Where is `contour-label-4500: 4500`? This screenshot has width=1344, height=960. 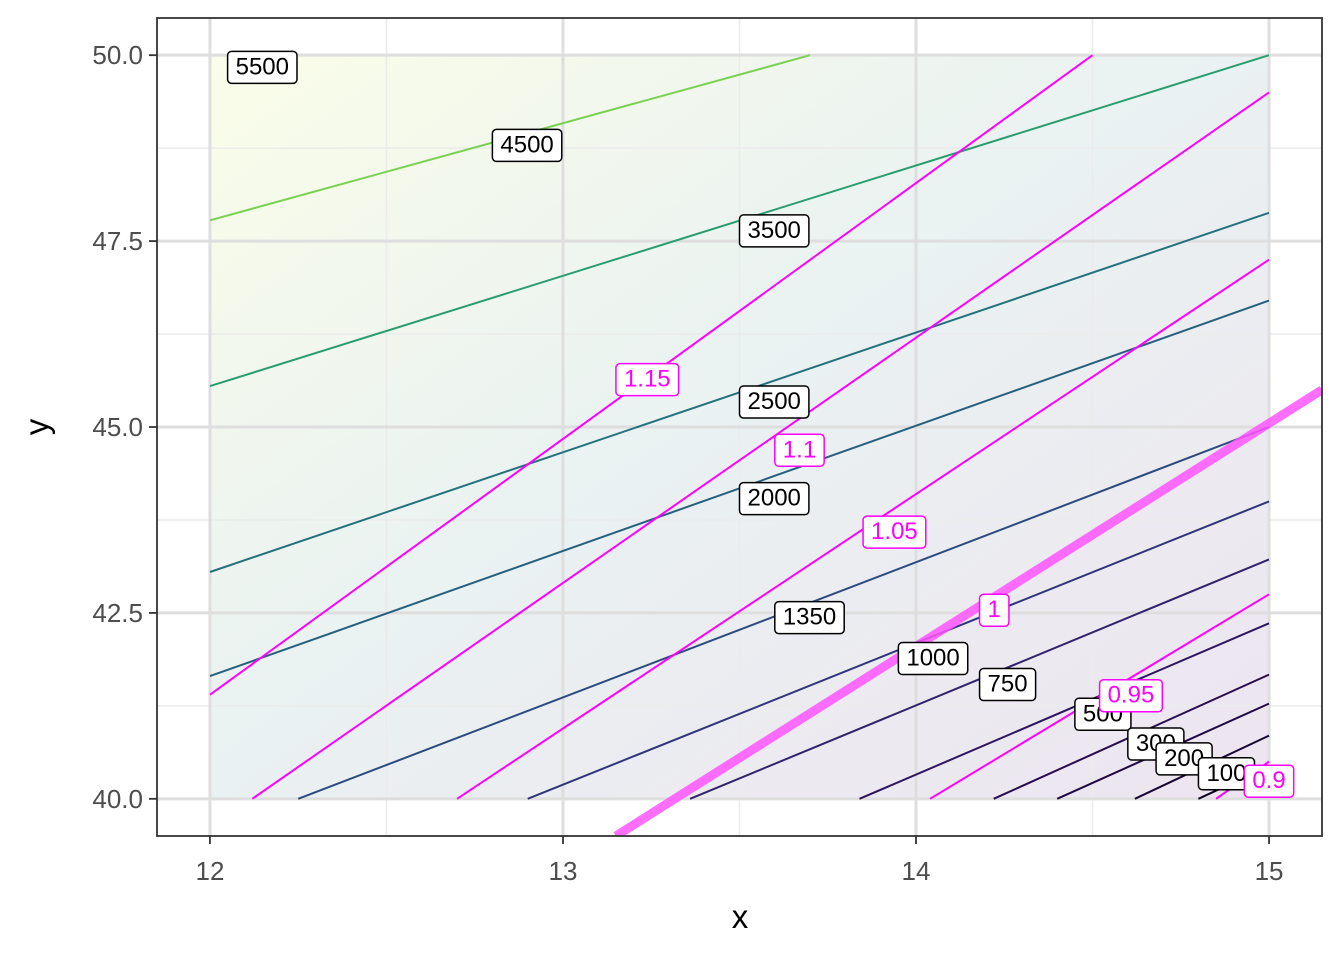
contour-label-4500: 4500 is located at coordinates (527, 145).